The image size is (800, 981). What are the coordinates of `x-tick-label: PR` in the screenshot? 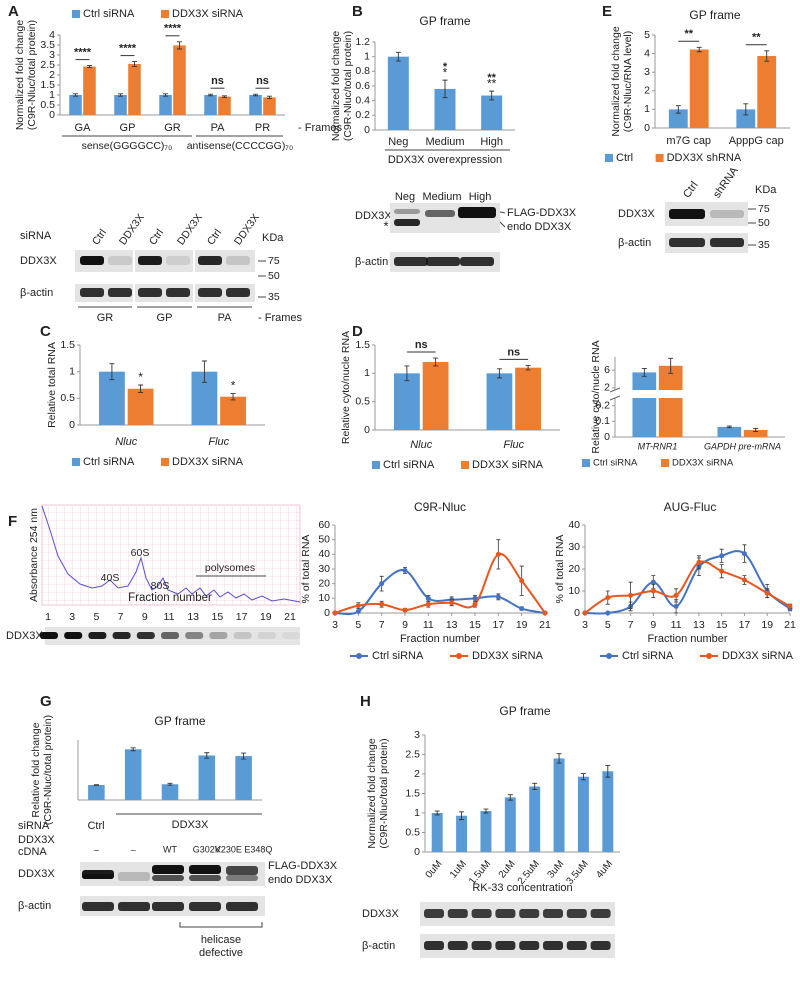 It's located at (262, 128).